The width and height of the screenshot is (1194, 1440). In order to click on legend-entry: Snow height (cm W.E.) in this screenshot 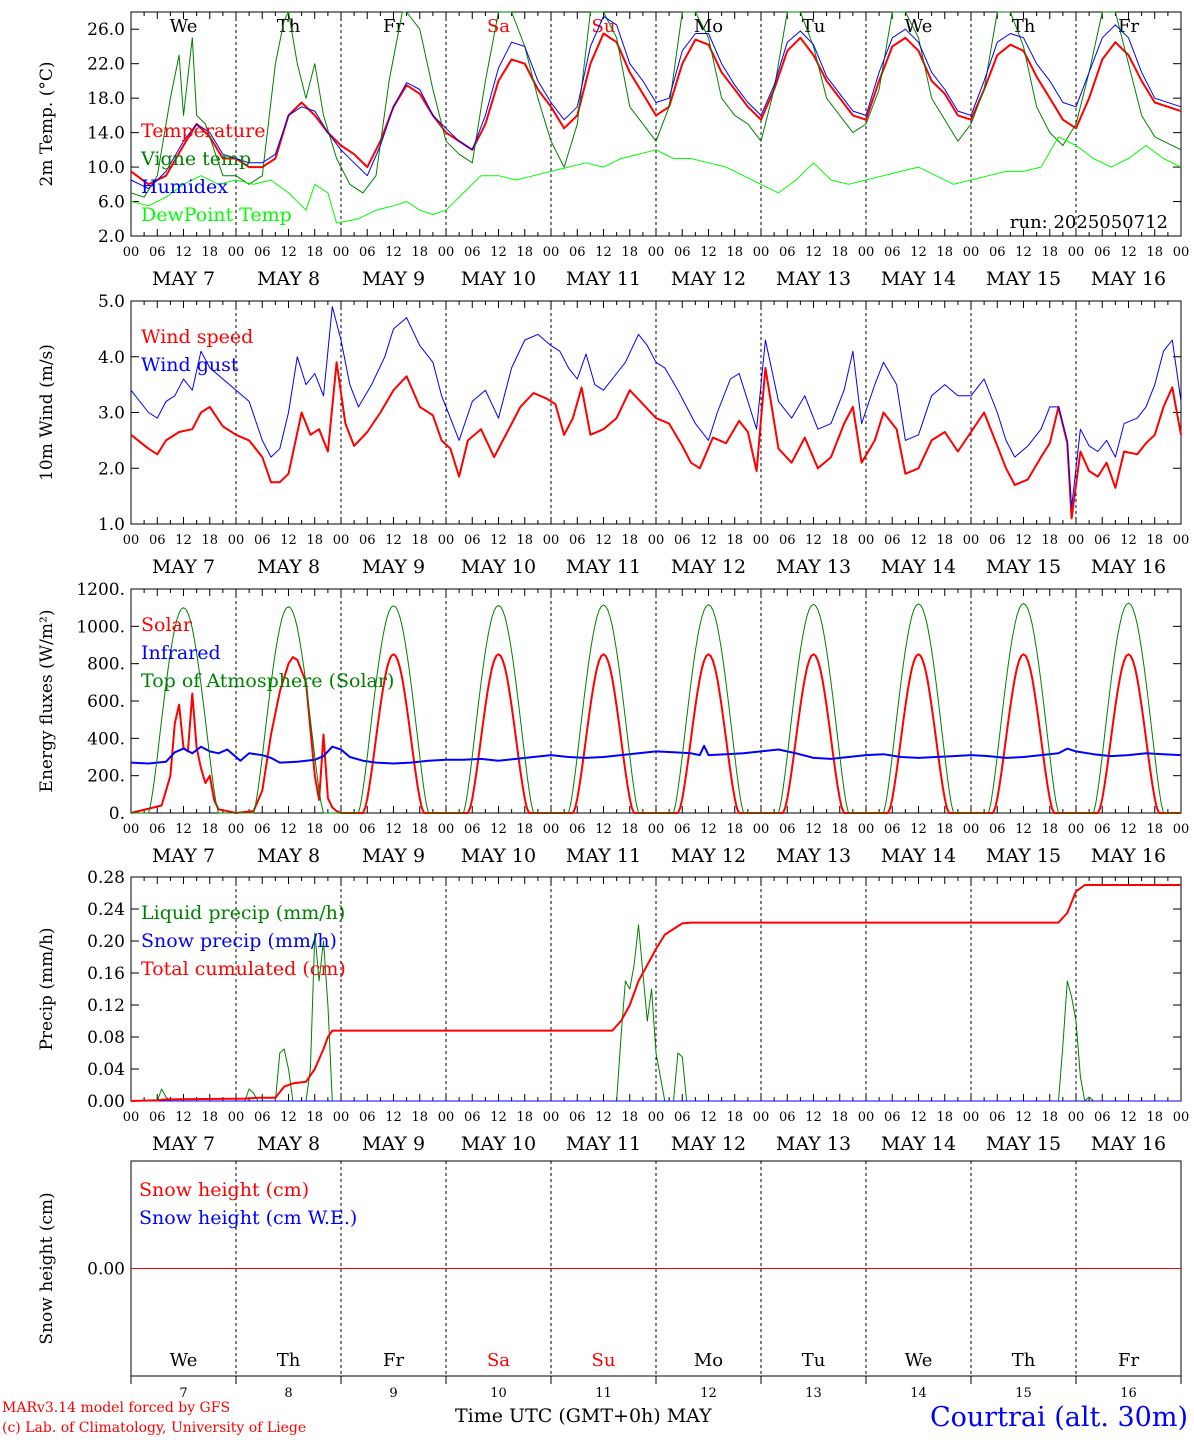, I will do `click(248, 1218)`.